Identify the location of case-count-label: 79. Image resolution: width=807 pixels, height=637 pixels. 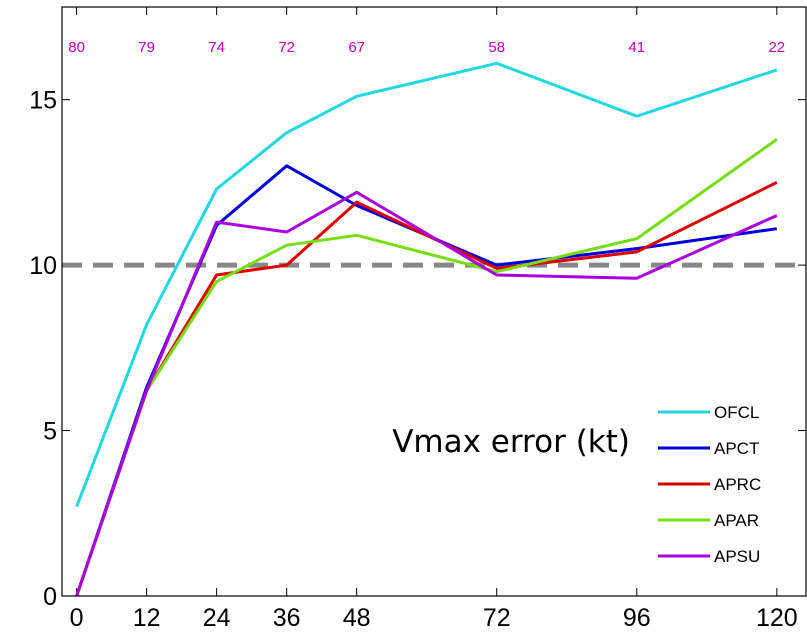
(146, 47).